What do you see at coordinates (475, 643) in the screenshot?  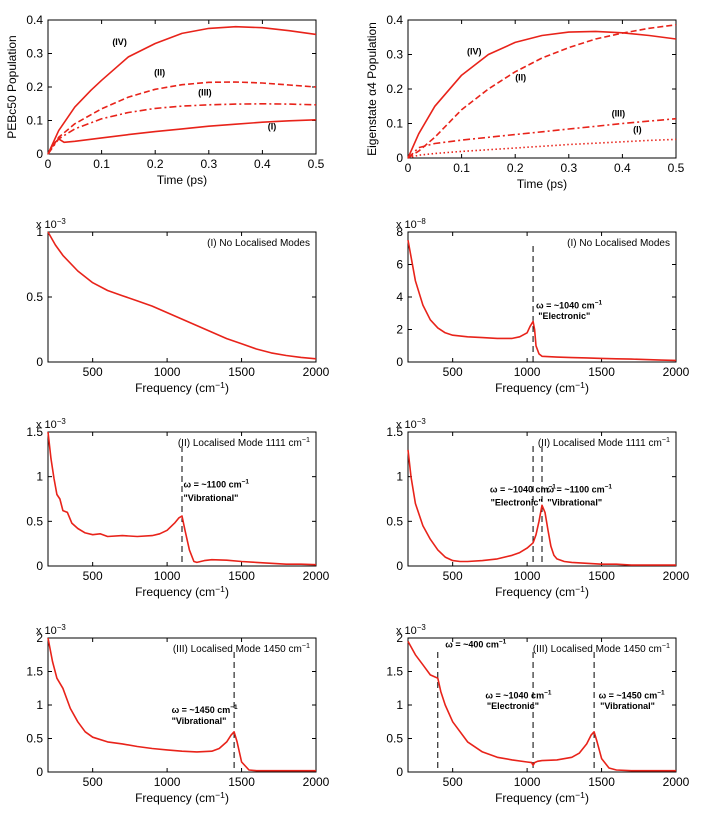 I see `annotation: ω = ~400 cm−1` at bounding box center [475, 643].